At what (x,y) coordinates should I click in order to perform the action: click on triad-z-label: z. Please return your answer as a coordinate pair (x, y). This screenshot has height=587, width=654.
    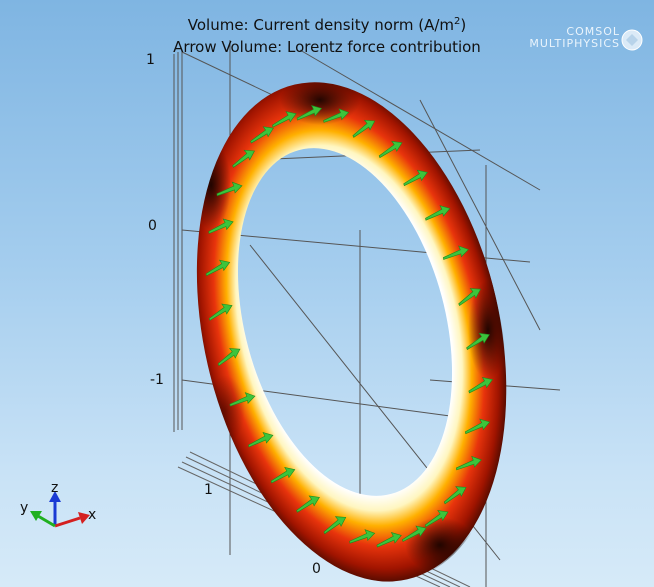
    Looking at the image, I should click on (55, 488).